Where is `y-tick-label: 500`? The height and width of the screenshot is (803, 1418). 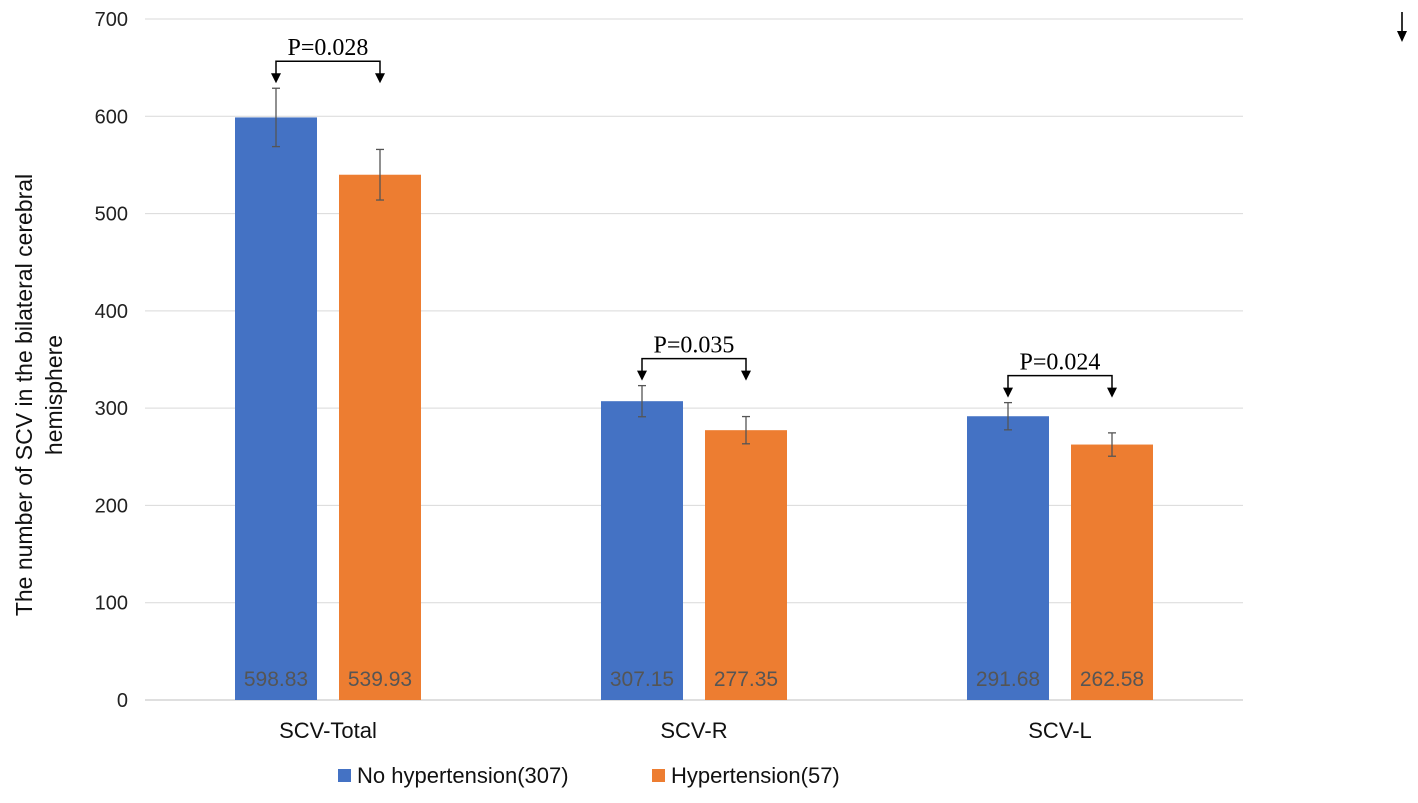 y-tick-label: 500 is located at coordinates (111, 215).